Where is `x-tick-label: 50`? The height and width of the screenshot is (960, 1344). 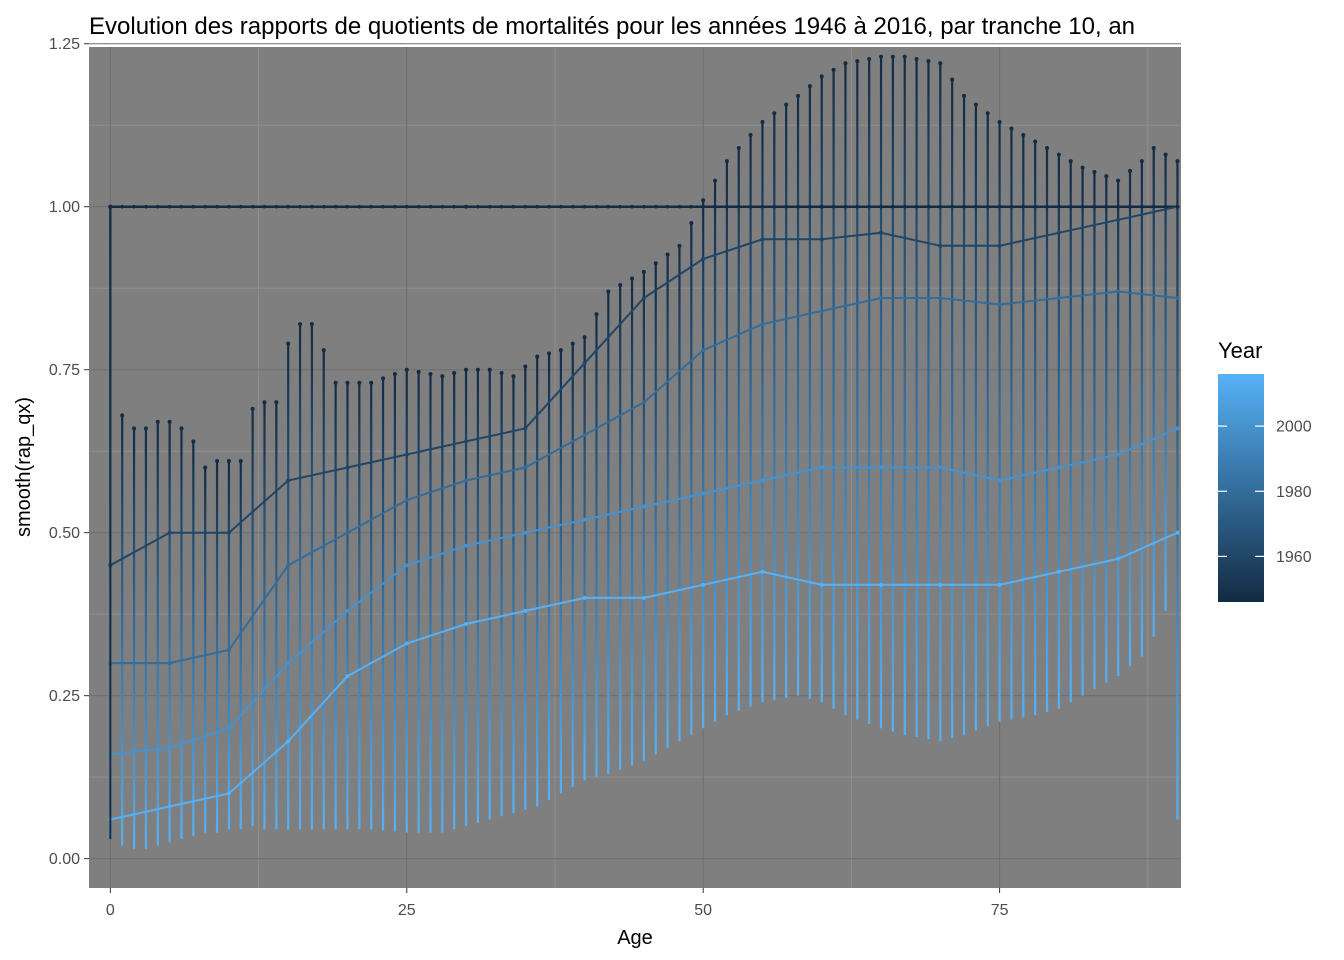 x-tick-label: 50 is located at coordinates (703, 910).